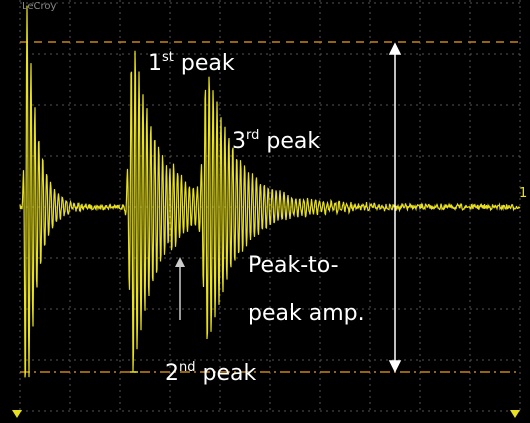 This screenshot has height=423, width=530. Describe the element at coordinates (293, 265) in the screenshot. I see `peak-to-peak-label: Peak-to-` at that location.